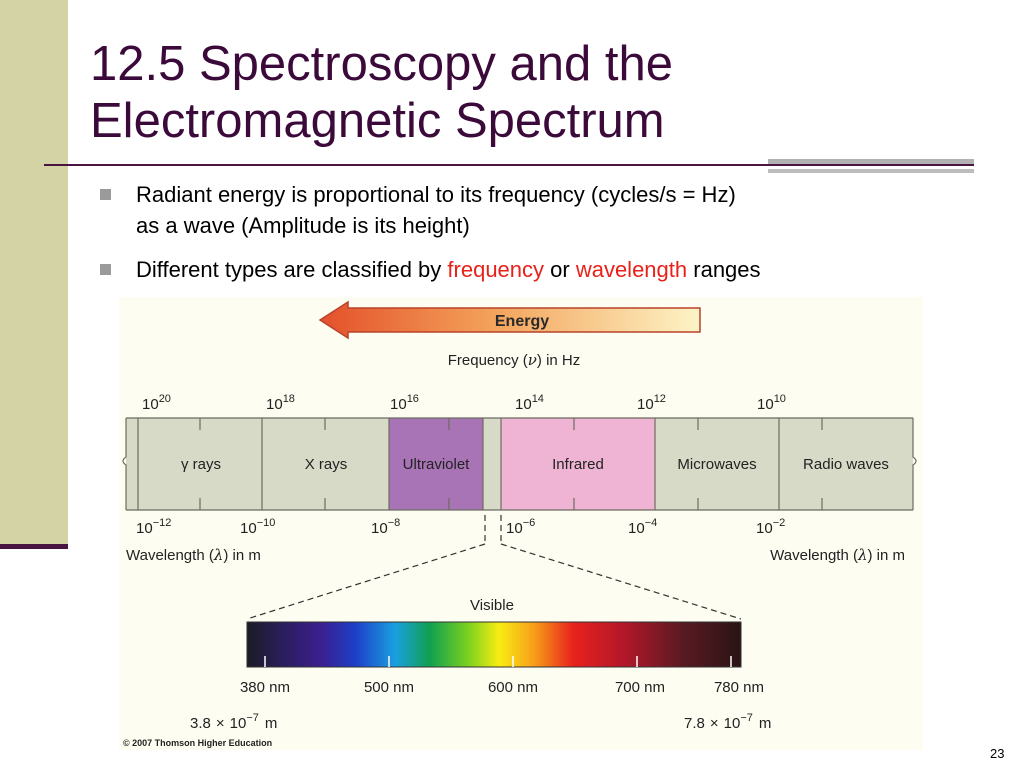 The image size is (1024, 768). I want to click on region-label-ultraviolet: Ultraviolet, so click(437, 464).